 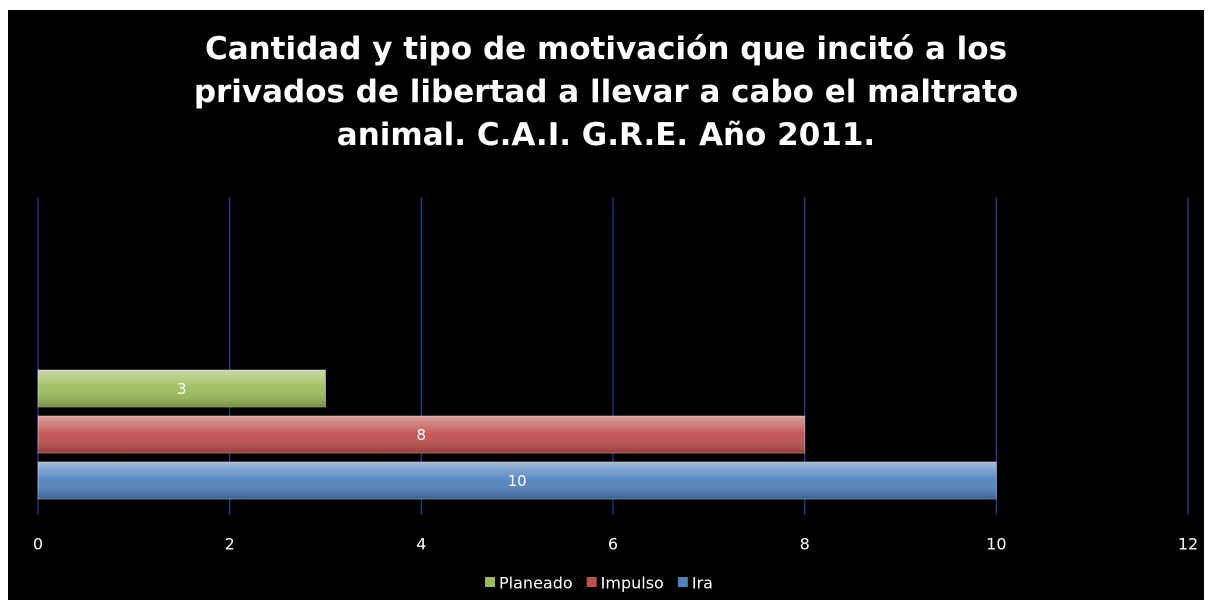 What do you see at coordinates (38, 544) in the screenshot?
I see `x-tick-label: 0` at bounding box center [38, 544].